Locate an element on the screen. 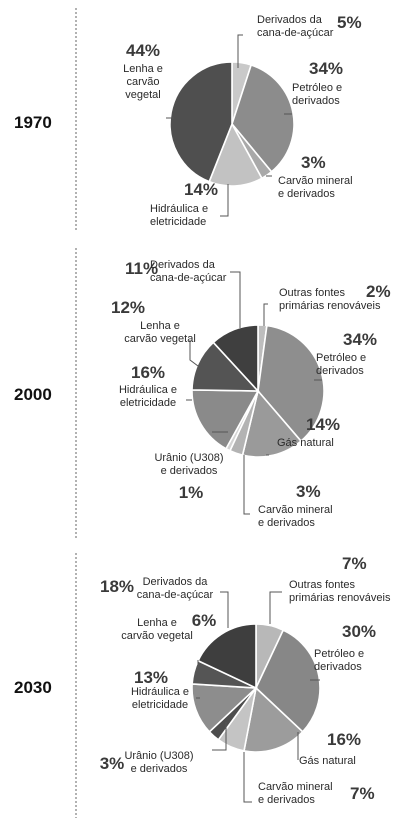 Image resolution: width=403 pixels, height=822 pixels. leader-line-2000-derivados-da is located at coordinates (235, 299).